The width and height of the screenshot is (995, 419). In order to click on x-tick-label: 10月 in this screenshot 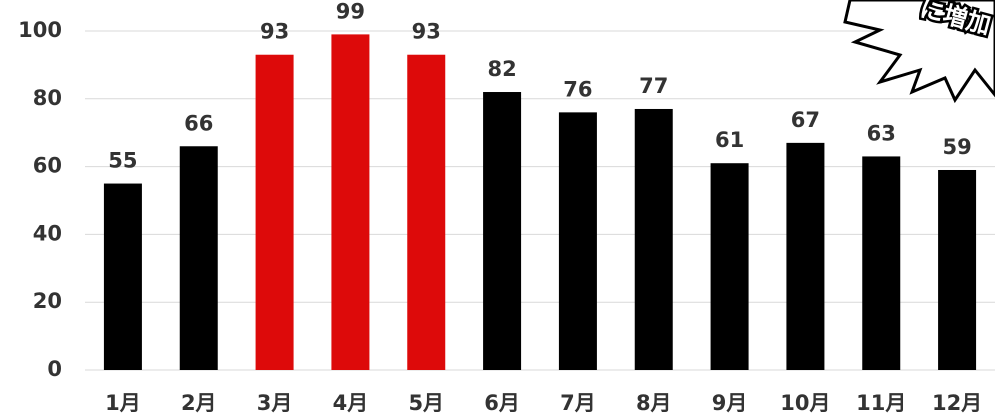, I will do `click(805, 403)`.